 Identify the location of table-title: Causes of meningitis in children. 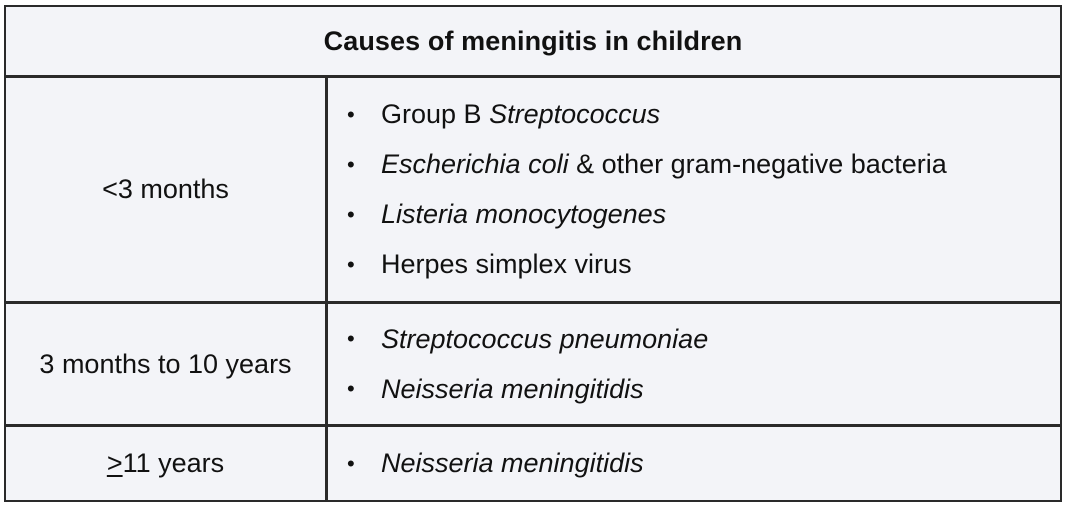
(533, 42).